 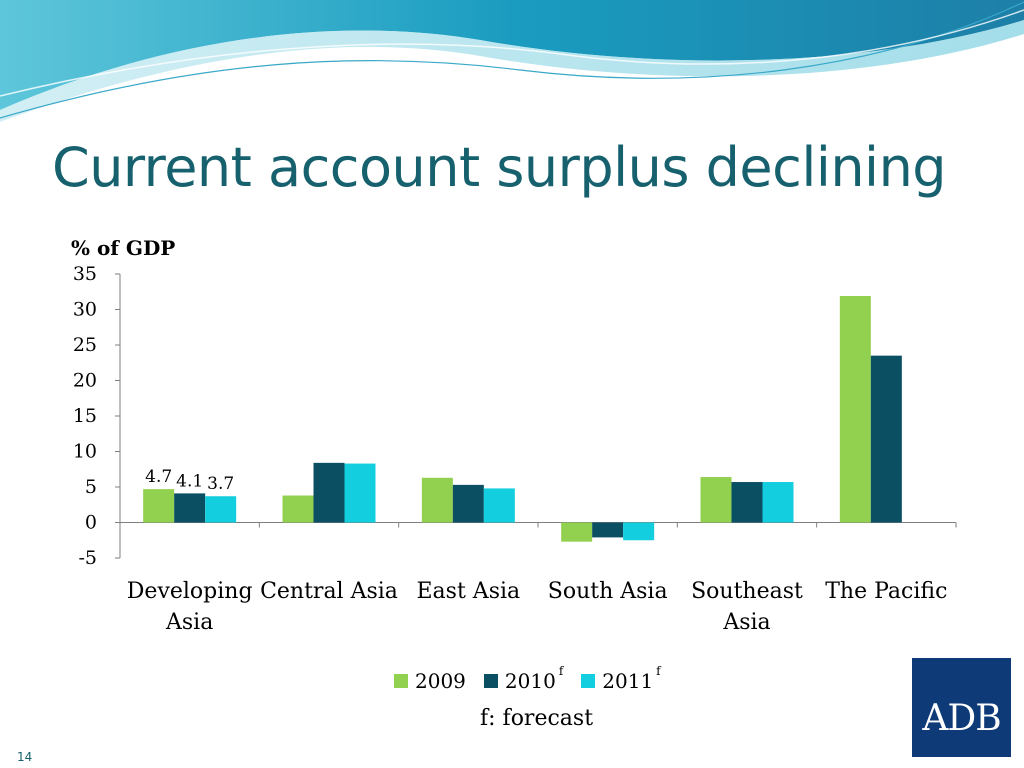 What do you see at coordinates (189, 481) in the screenshot?
I see `data-label: 4.1` at bounding box center [189, 481].